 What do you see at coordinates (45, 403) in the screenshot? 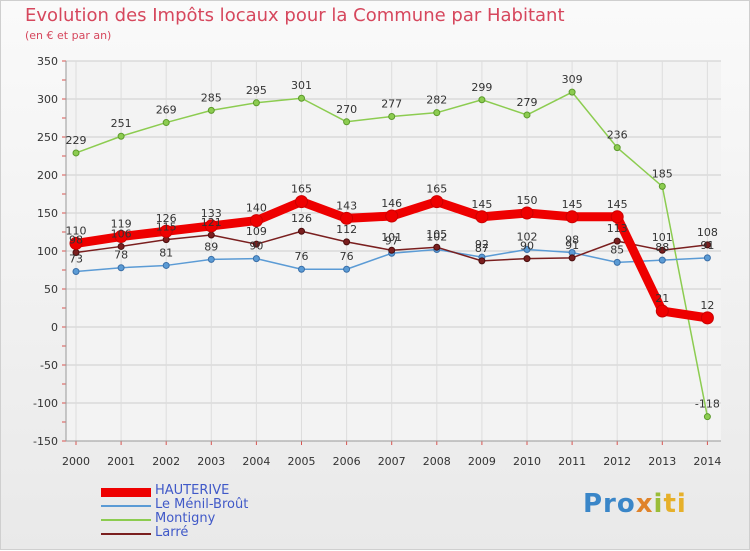
I see `y-tick-label: -100` at bounding box center [45, 403].